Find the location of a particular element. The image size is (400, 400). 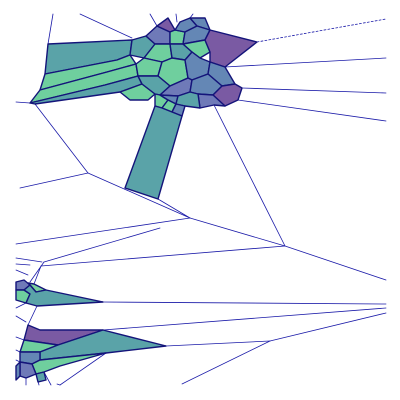

middle-cell-cluster is located at coordinates (59, 293).